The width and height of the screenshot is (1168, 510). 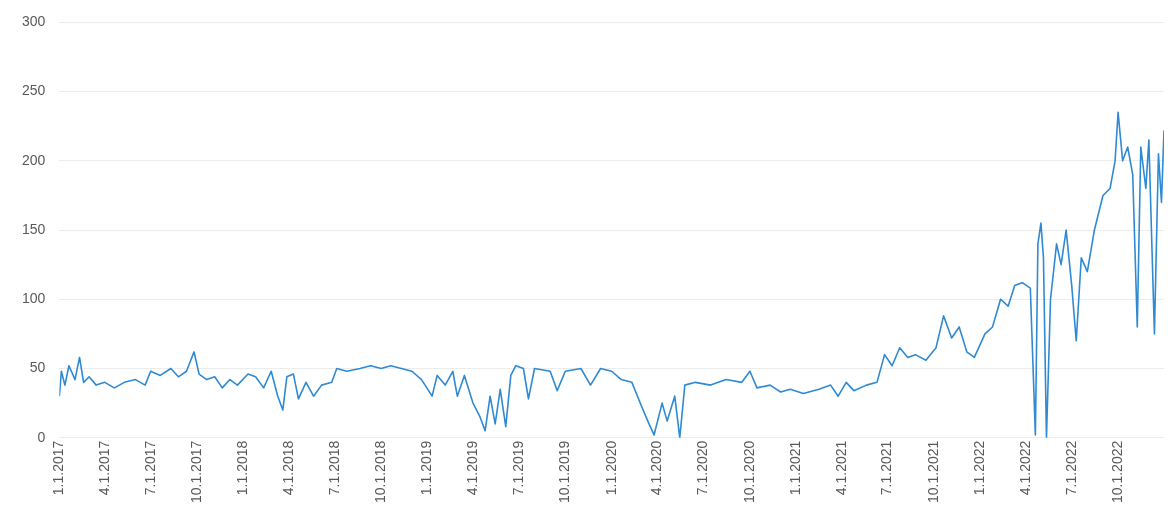 I want to click on x-tick-label: 10.1.2018, so click(x=380, y=472).